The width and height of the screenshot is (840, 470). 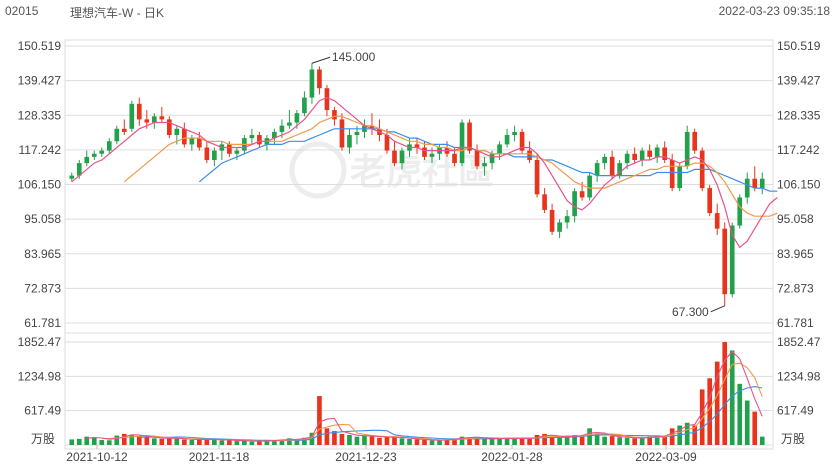 I want to click on x-tick-label: 2021-10-12, so click(x=97, y=457).